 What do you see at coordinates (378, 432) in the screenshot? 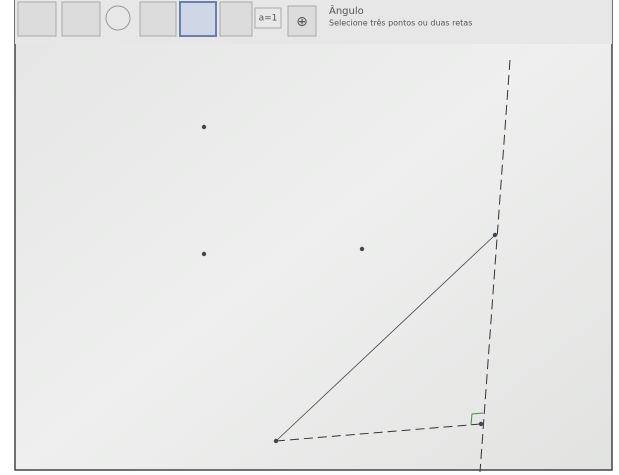
I see `dashed-segment` at bounding box center [378, 432].